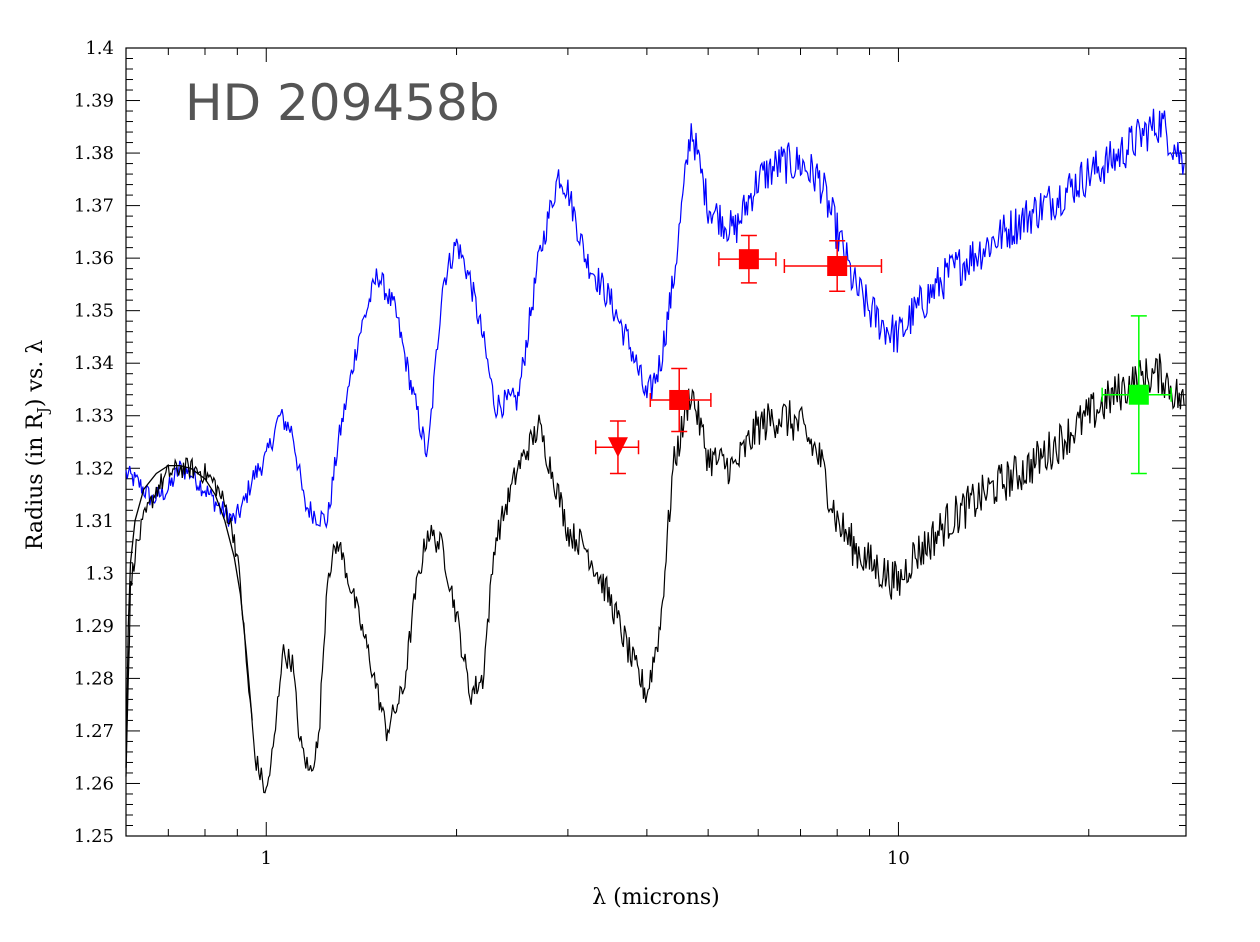 The image size is (1260, 942). I want to click on y-tick-label: 1.3, so click(99, 573).